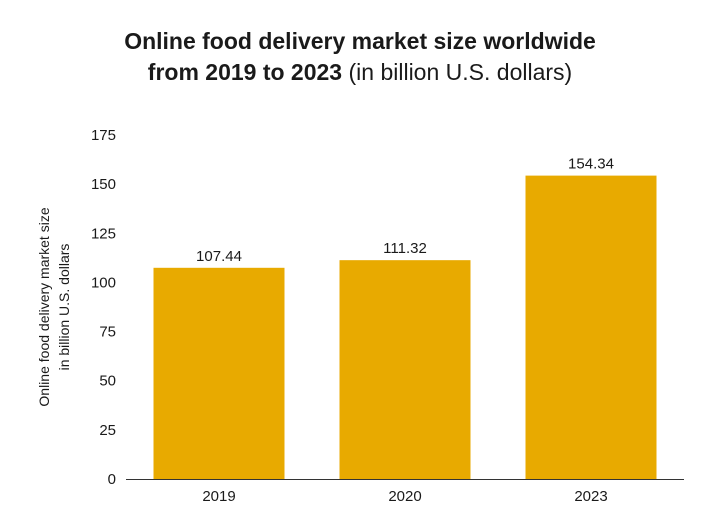 The width and height of the screenshot is (720, 520). I want to click on bar-2019, so click(219, 373).